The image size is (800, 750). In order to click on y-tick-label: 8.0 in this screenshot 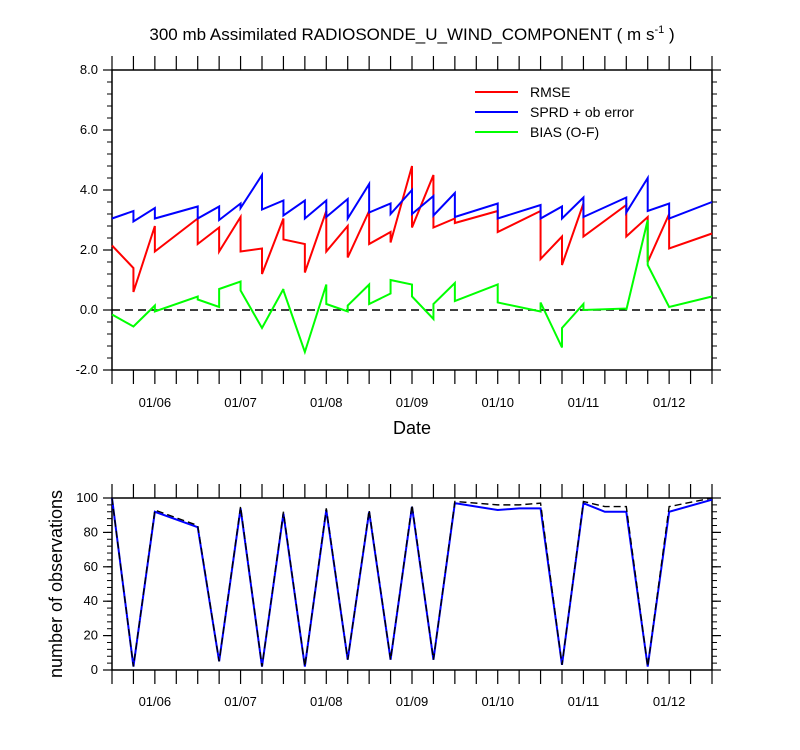, I will do `click(89, 69)`.